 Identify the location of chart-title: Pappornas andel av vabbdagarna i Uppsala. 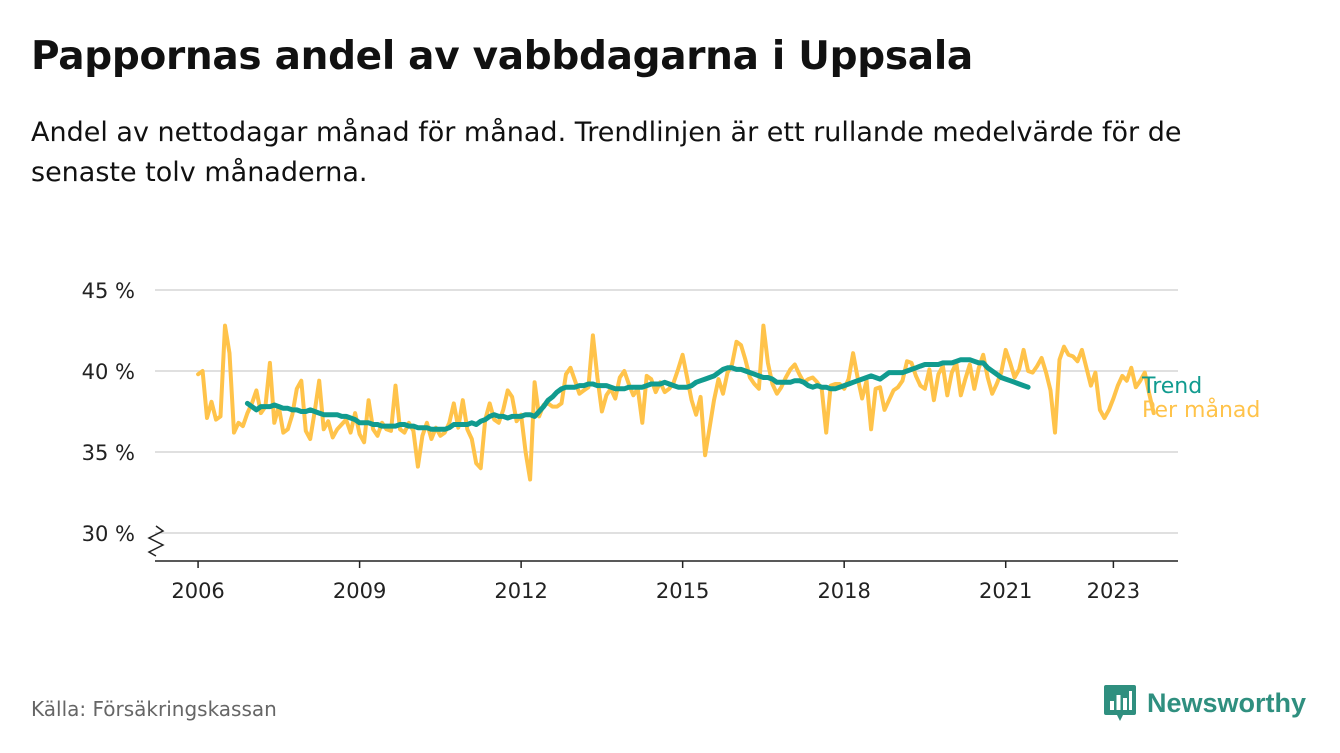
(502, 56).